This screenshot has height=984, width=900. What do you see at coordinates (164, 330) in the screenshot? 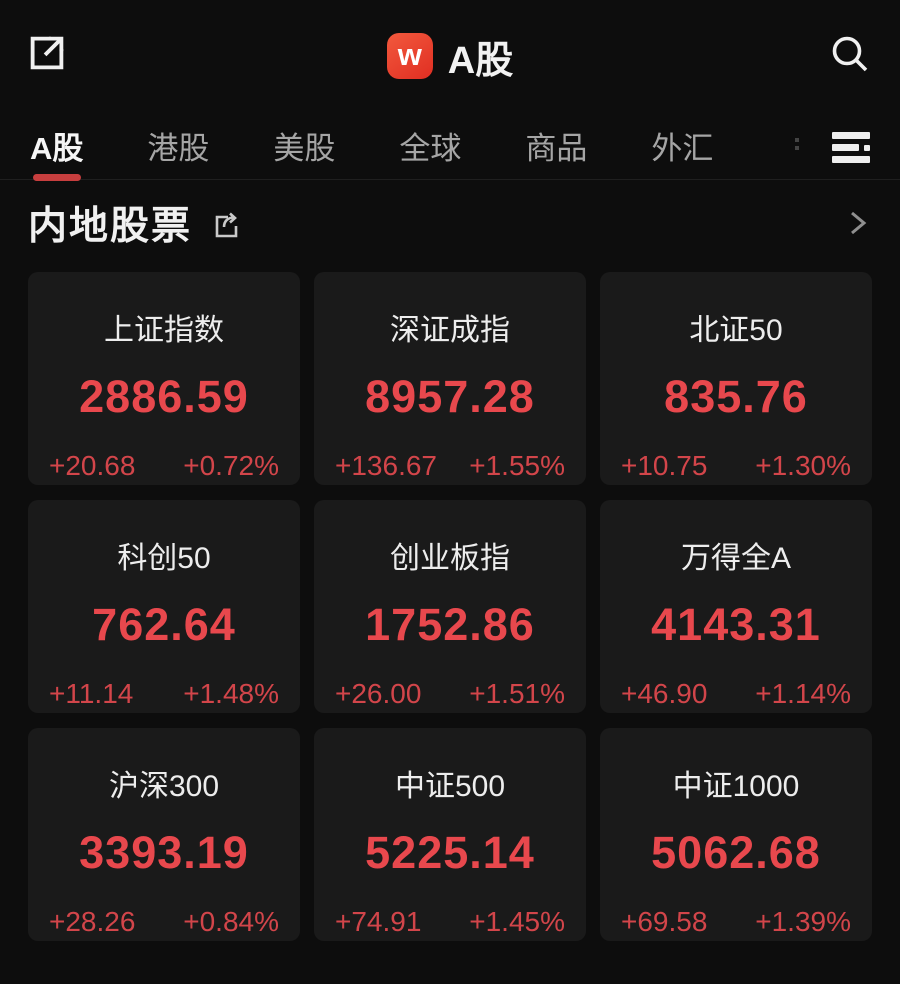
I see `index-name: 上证指数` at bounding box center [164, 330].